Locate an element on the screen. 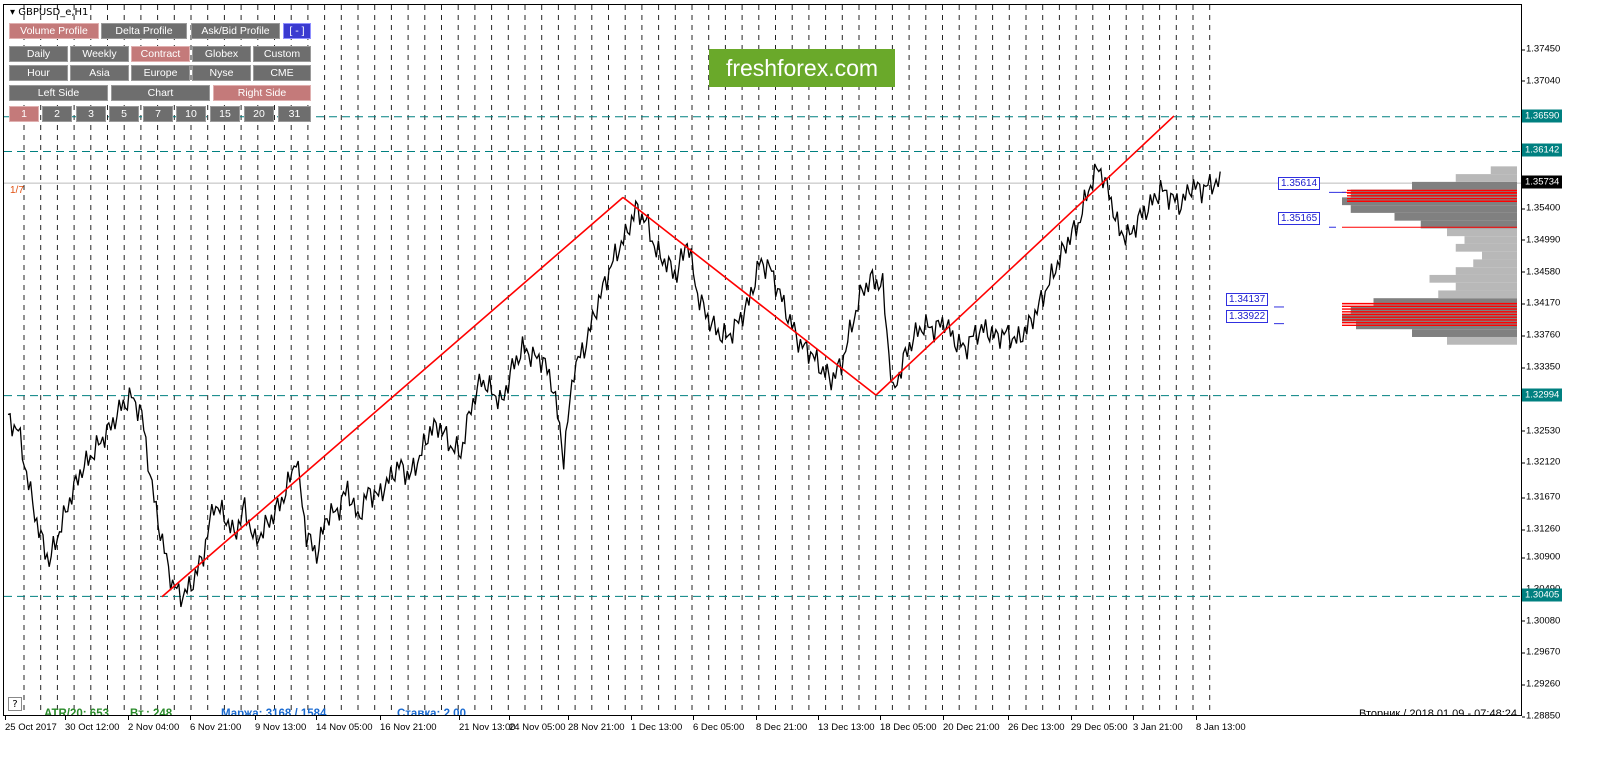 The width and height of the screenshot is (1600, 757). right-side-button: Right Side is located at coordinates (262, 93).